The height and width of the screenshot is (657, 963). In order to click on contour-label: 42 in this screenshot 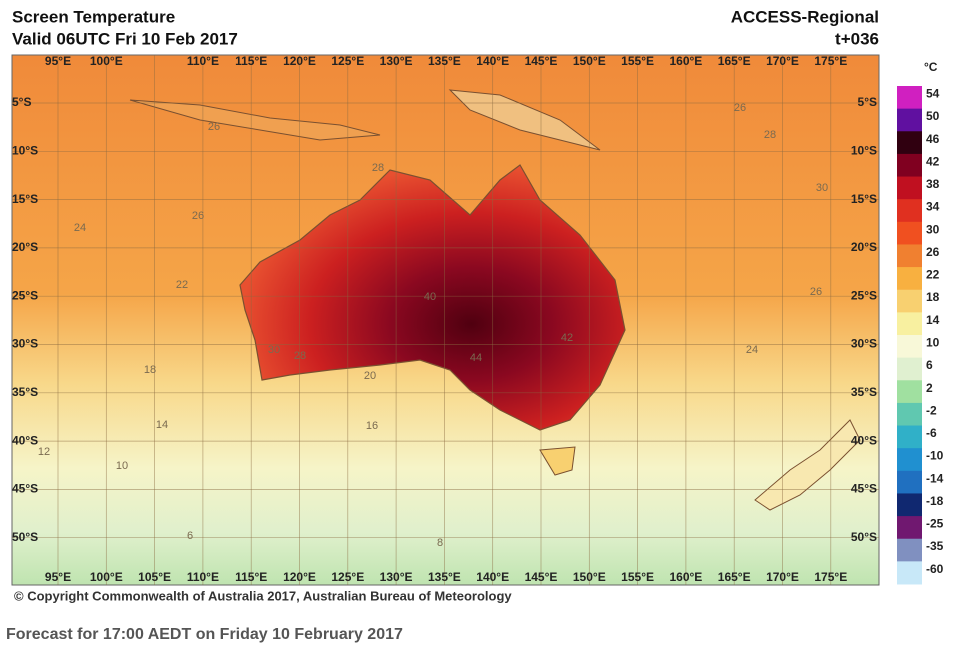, I will do `click(567, 338)`.